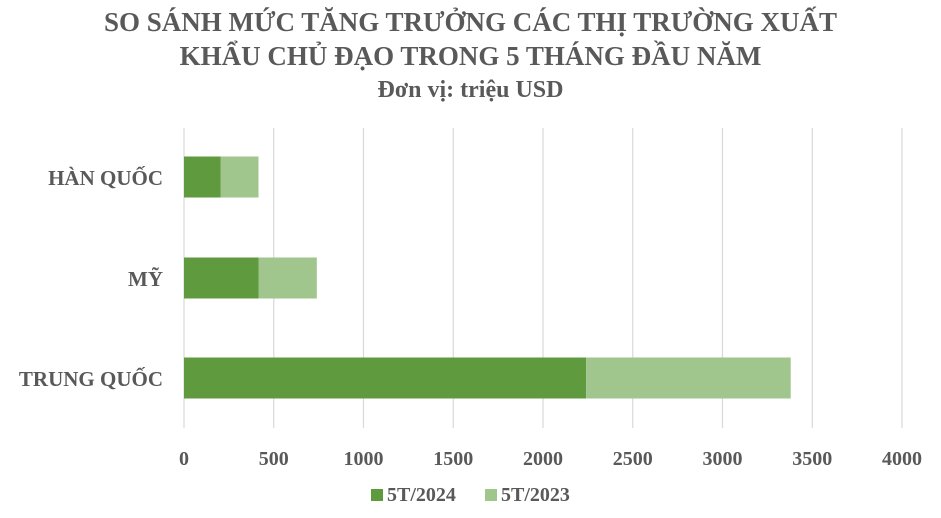  What do you see at coordinates (633, 459) in the screenshot?
I see `x-tick-label-2500: 2500` at bounding box center [633, 459].